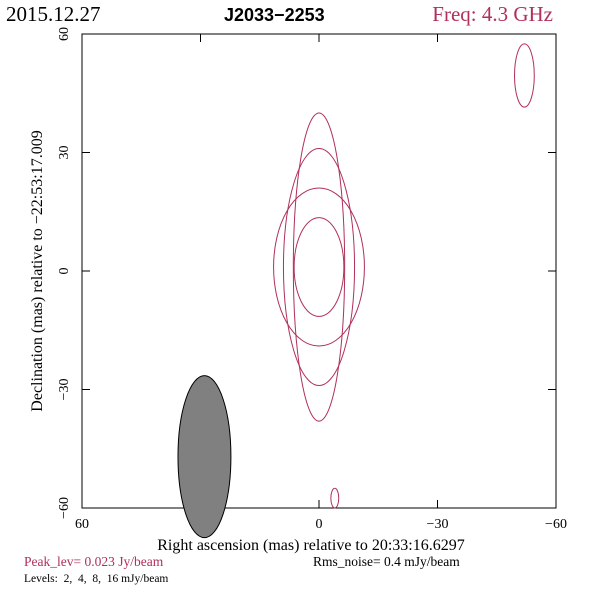 The image size is (590, 590). What do you see at coordinates (64, 508) in the screenshot?
I see `y-tick-label: −60` at bounding box center [64, 508].